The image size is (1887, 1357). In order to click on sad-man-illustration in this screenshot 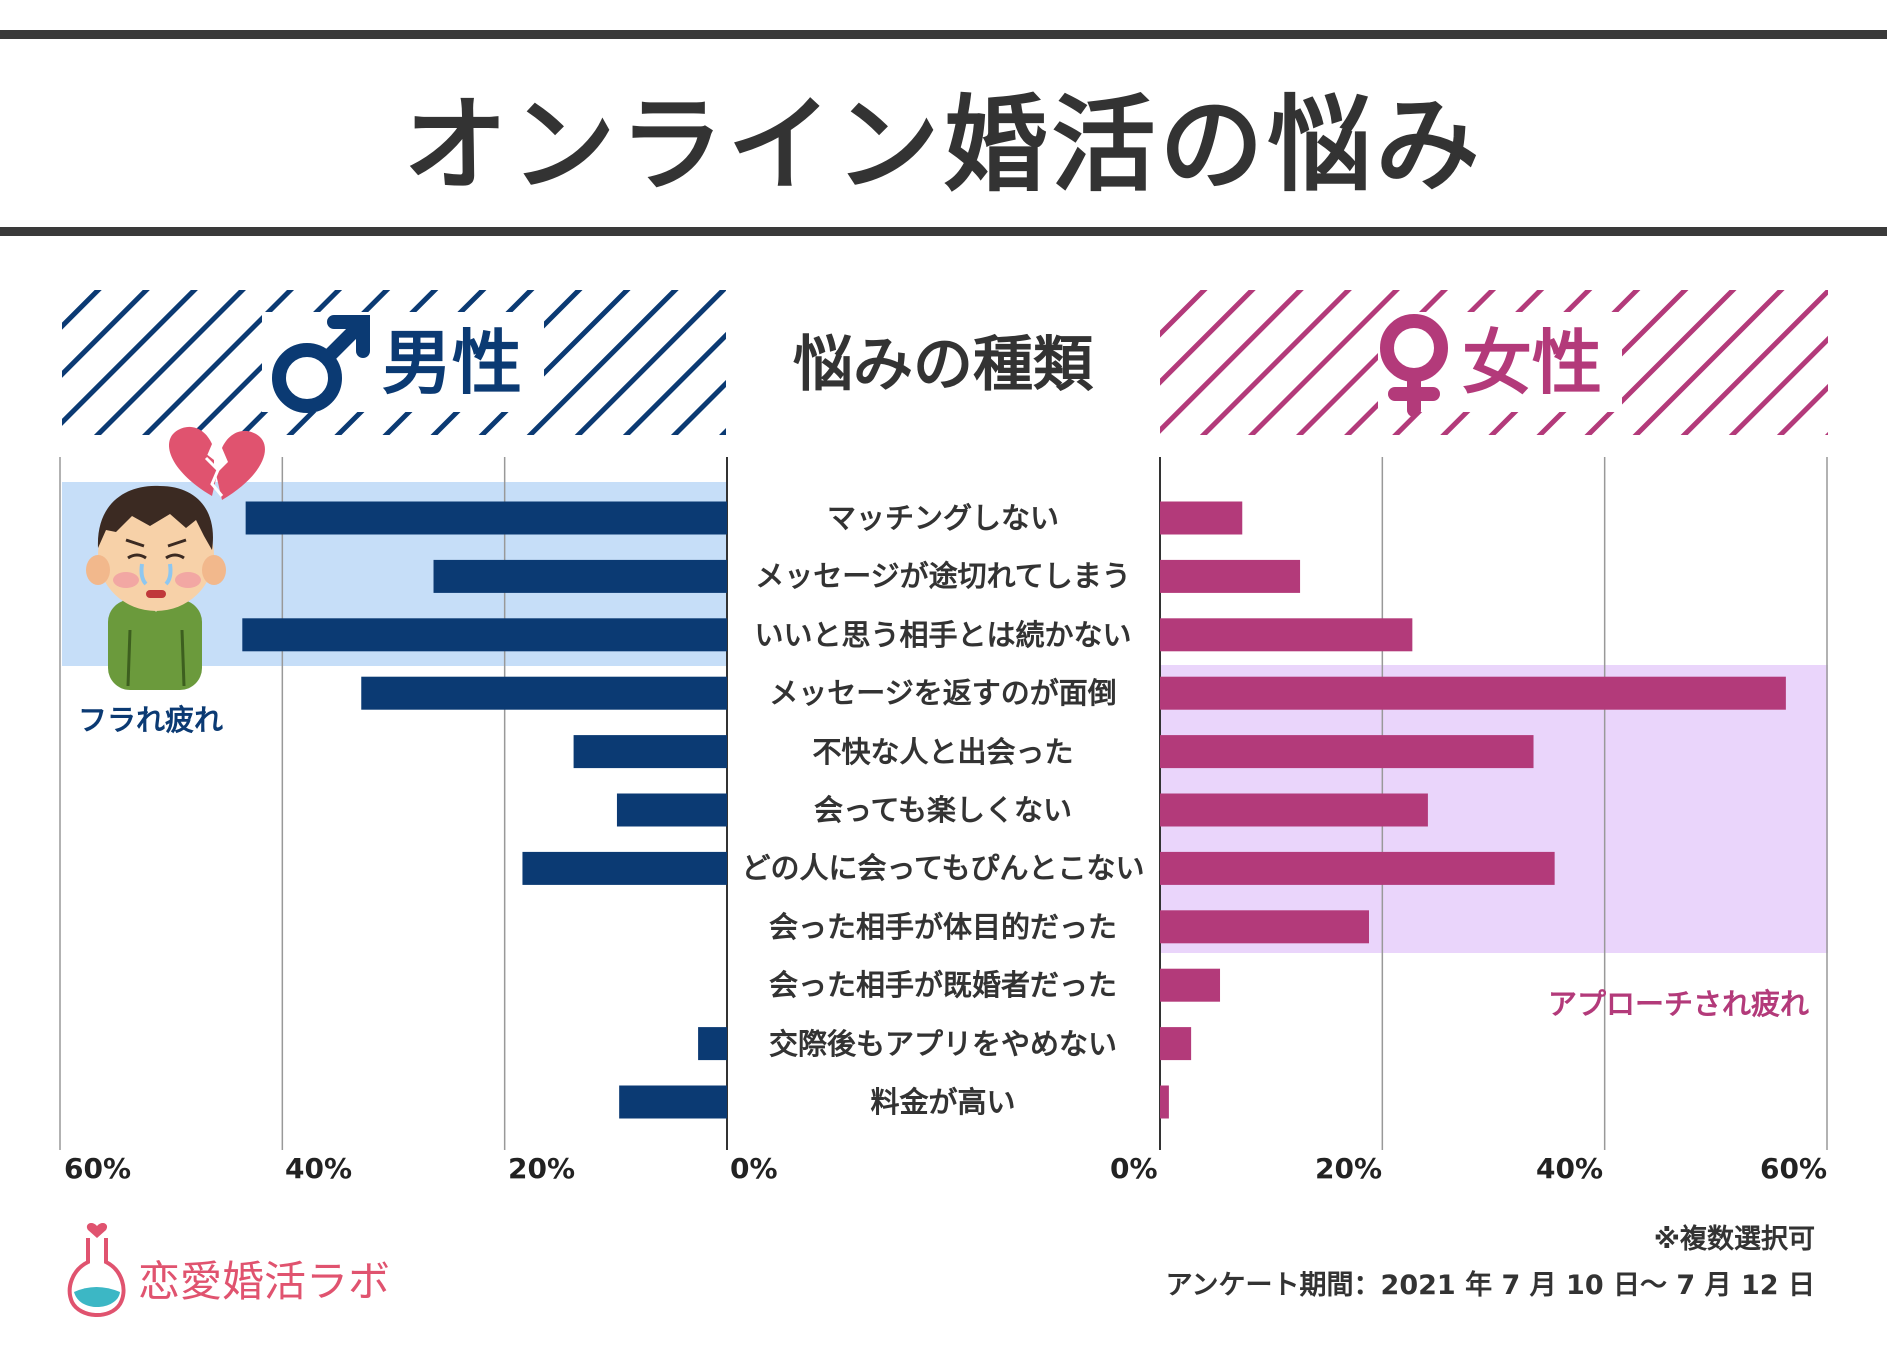, I will do `click(156, 587)`.